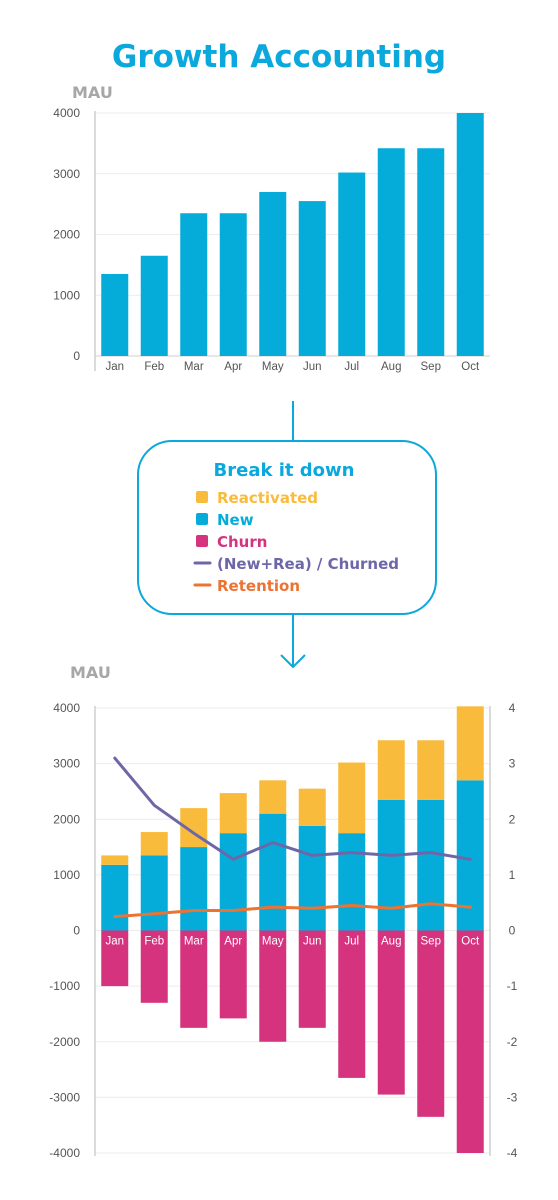 The image size is (558, 1200). I want to click on page-title: Growth Accounting, so click(279, 57).